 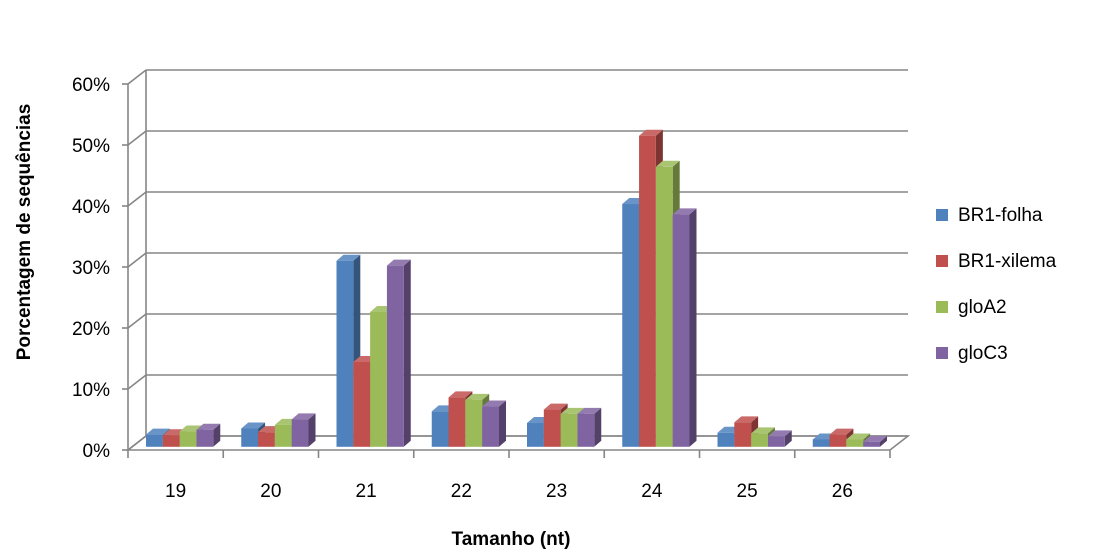 I want to click on x-tick-label: 26, so click(x=842, y=491).